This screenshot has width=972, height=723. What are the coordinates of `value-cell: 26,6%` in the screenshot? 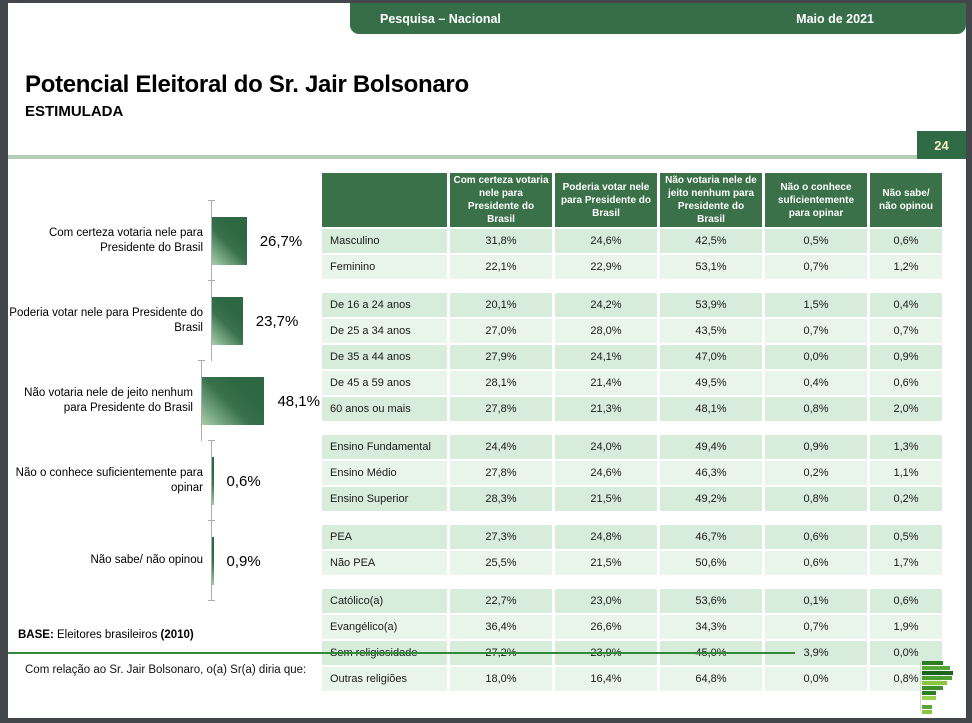 It's located at (606, 627).